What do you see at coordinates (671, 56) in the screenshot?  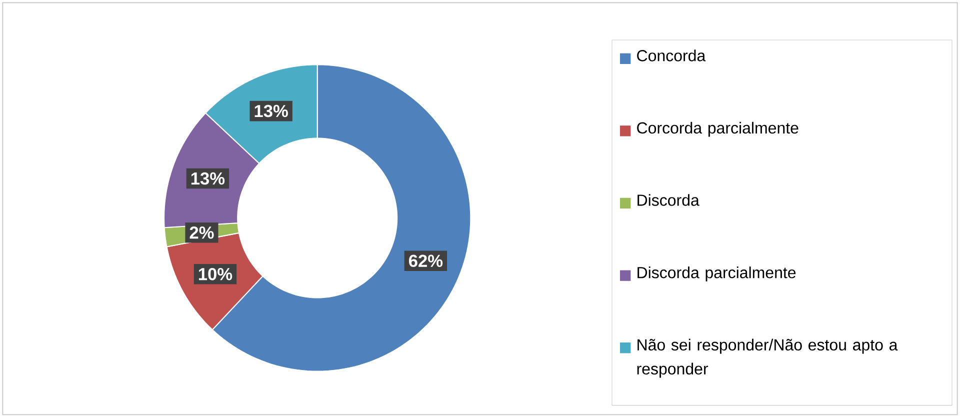 I see `legend-label: Concorda` at bounding box center [671, 56].